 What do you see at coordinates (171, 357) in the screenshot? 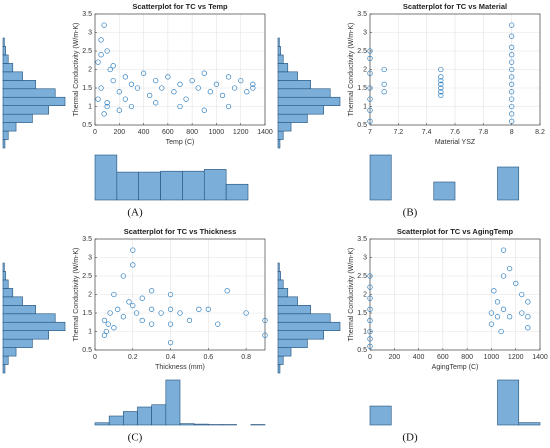
I see `x-tick-label: 0.4` at bounding box center [171, 357].